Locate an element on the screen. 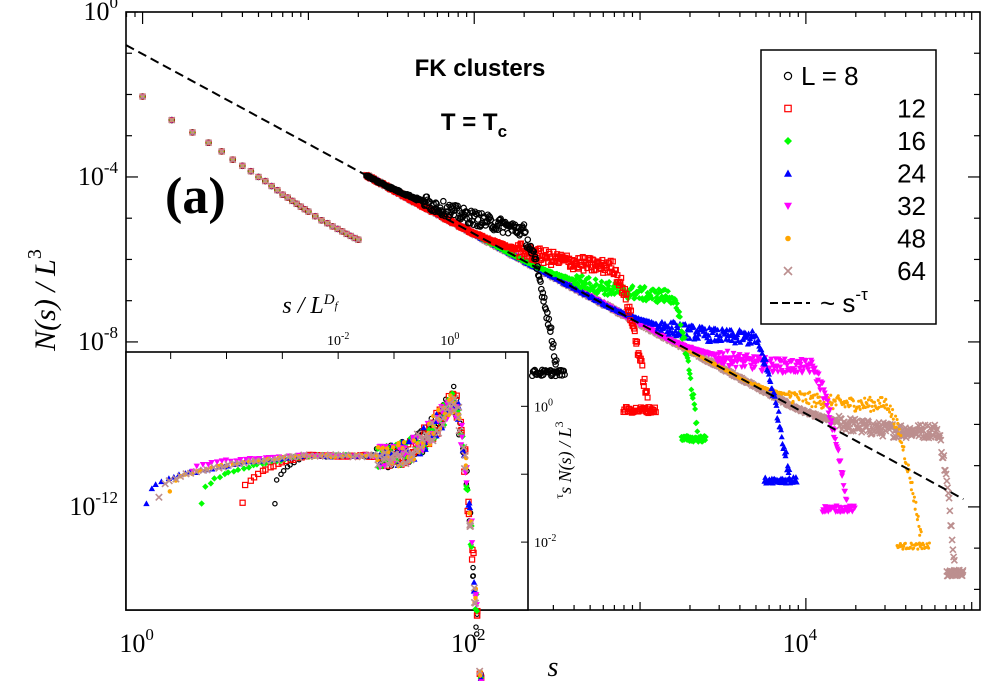 Image resolution: width=981 pixels, height=681 pixels. legend-label: ~ s-τ is located at coordinates (844, 301).